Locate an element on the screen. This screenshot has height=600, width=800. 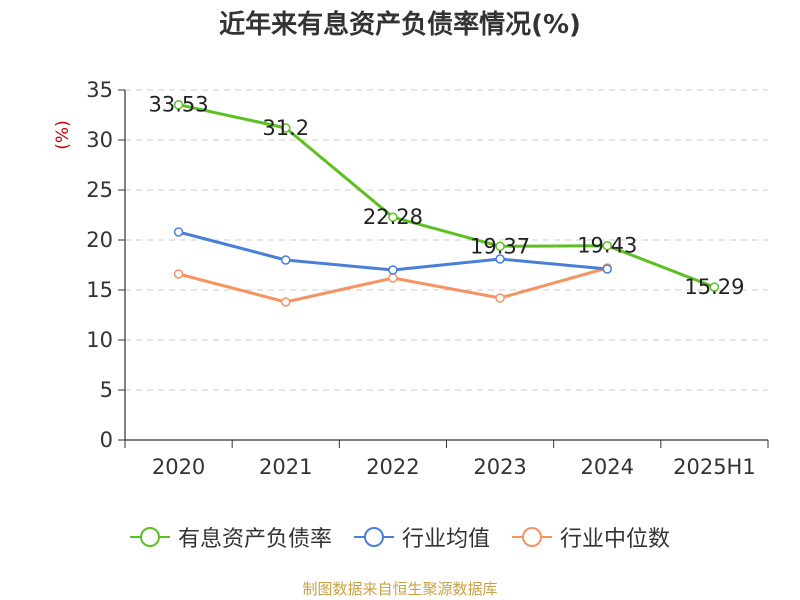
legend-marker-green-icon is located at coordinates (149, 537).